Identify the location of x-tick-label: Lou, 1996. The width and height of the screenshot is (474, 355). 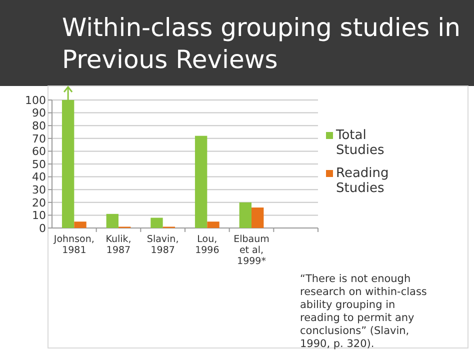
(207, 245).